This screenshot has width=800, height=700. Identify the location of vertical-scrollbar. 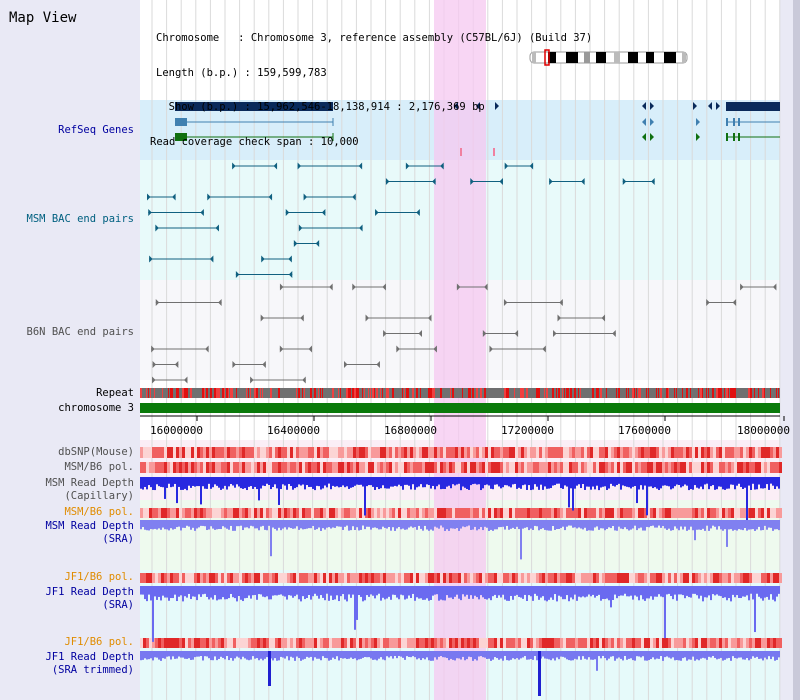
(796, 350).